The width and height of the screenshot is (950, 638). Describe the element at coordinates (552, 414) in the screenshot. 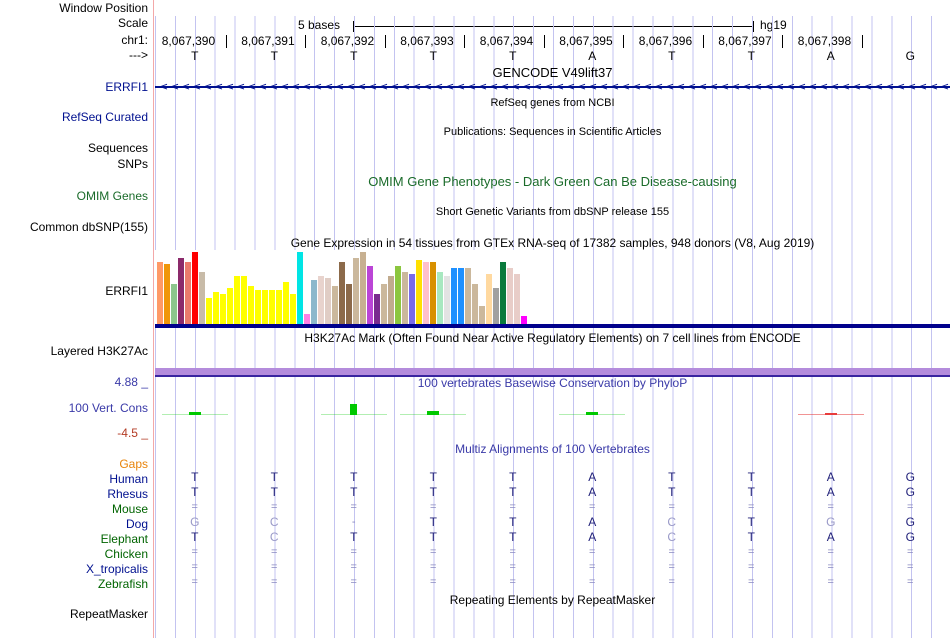

I see `phylop-conservation-plot` at that location.